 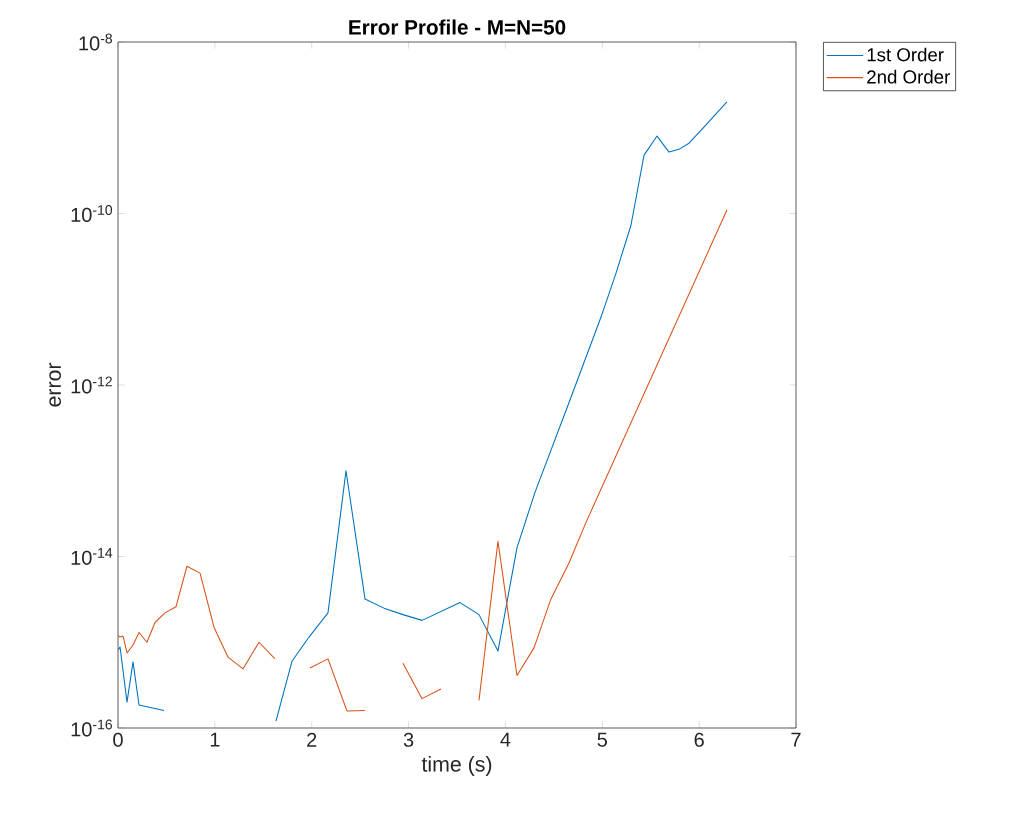 I want to click on legend-label: 2nd Order, so click(x=908, y=76).